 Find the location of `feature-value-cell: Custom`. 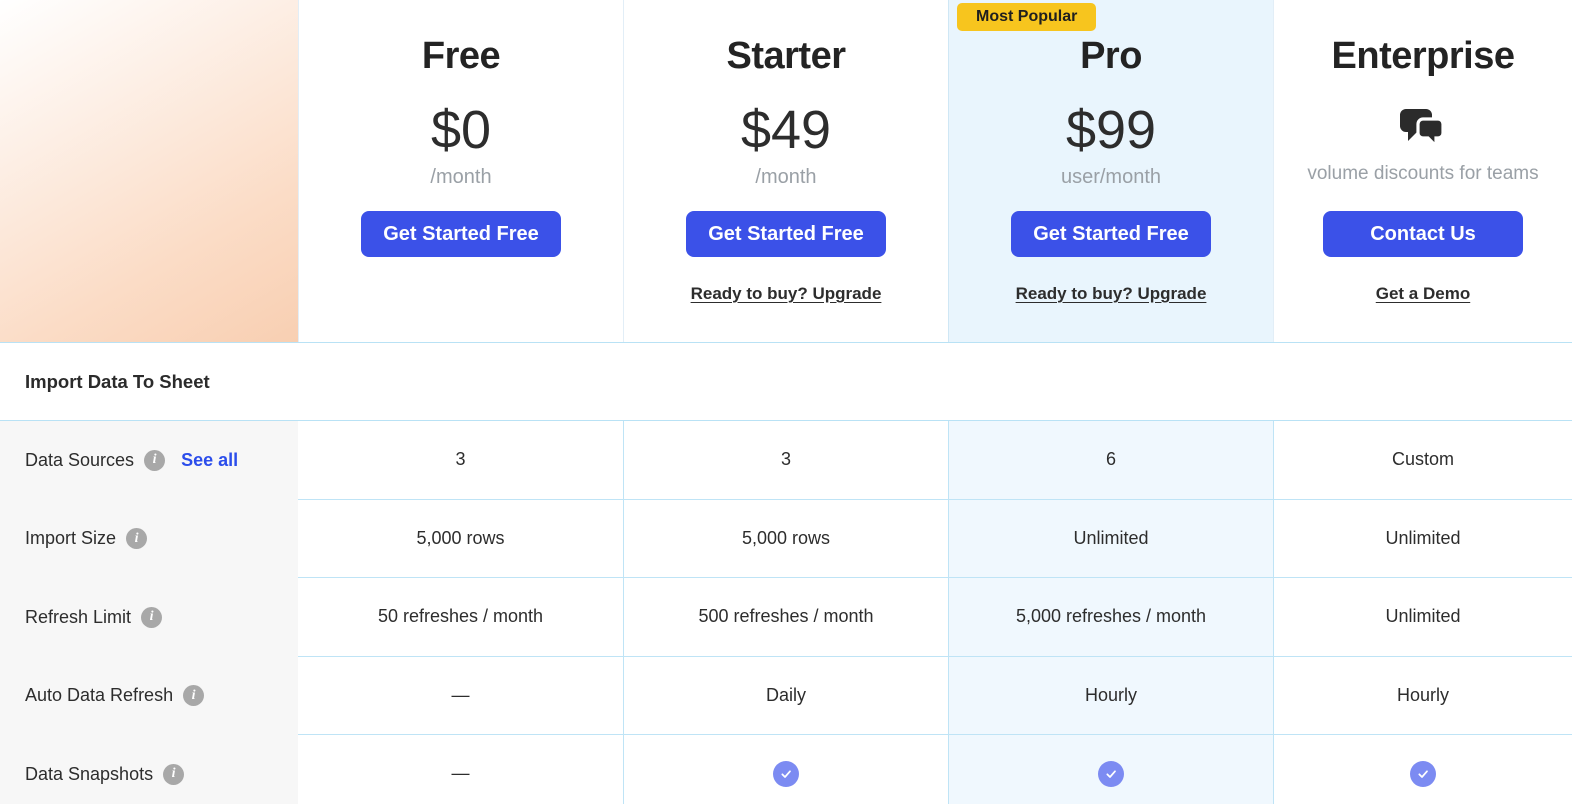

feature-value-cell: Custom is located at coordinates (1422, 460).